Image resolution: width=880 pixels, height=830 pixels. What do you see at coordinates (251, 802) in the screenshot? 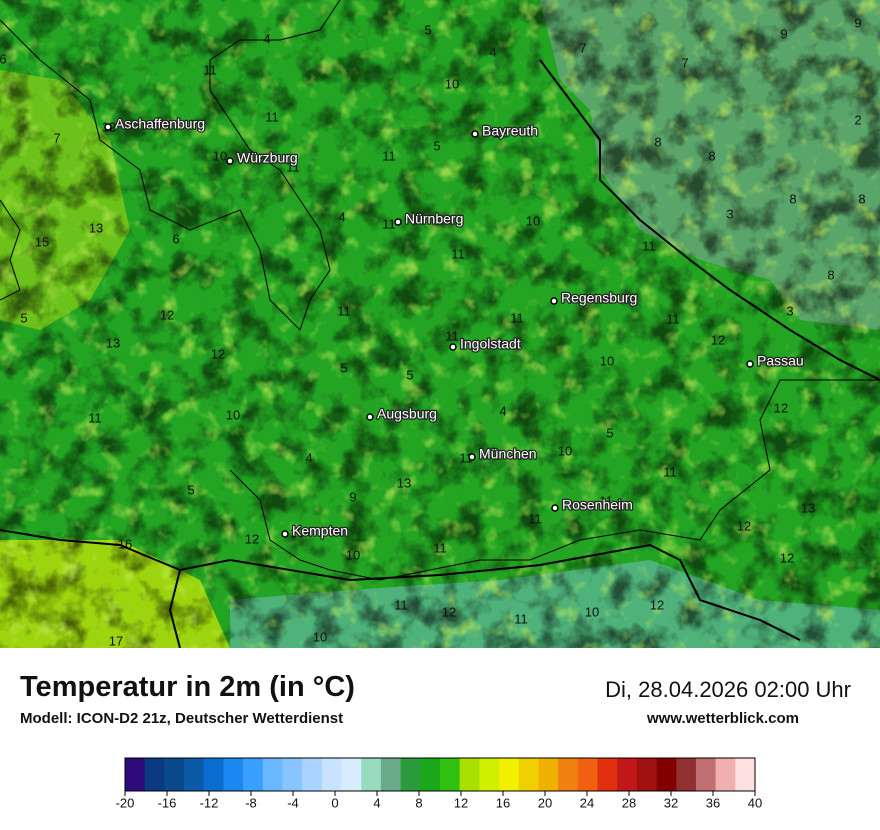
I see `colorbar-tick-label: -8` at bounding box center [251, 802].